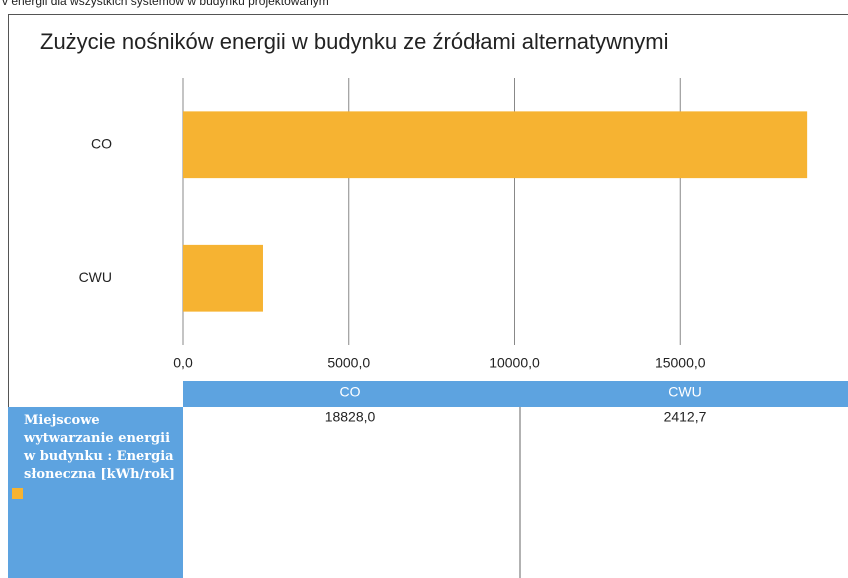 This screenshot has width=848, height=578. I want to click on x-tick-label: 15000,0, so click(680, 363).